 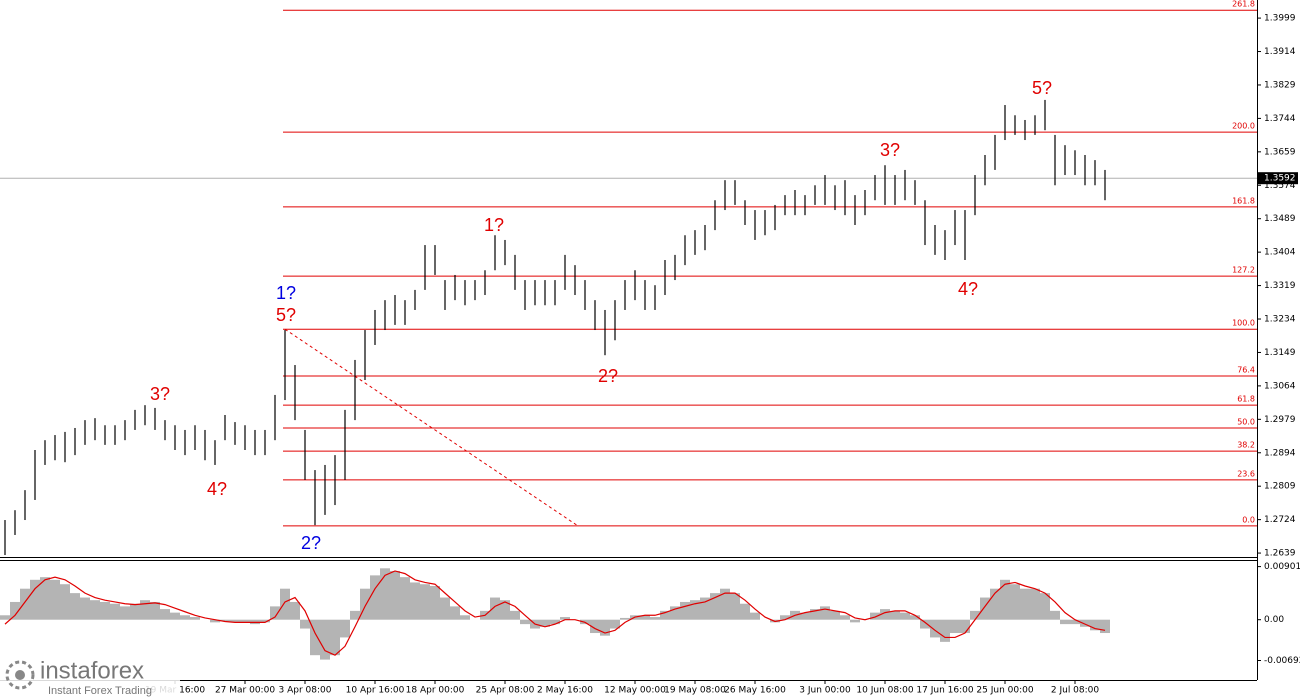 What do you see at coordinates (755, 691) in the screenshot?
I see `x-tick-label: 26 May 16:00` at bounding box center [755, 691].